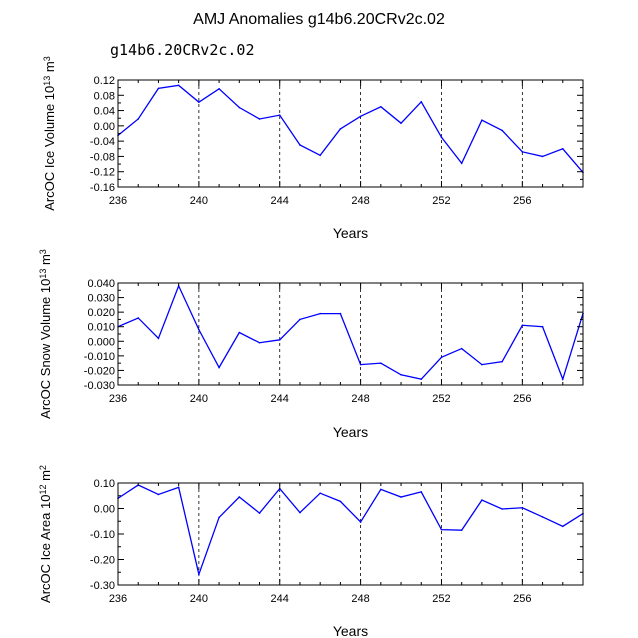 The height and width of the screenshot is (638, 638). I want to click on y-axis-label-superscript: 13, so click(47, 81).